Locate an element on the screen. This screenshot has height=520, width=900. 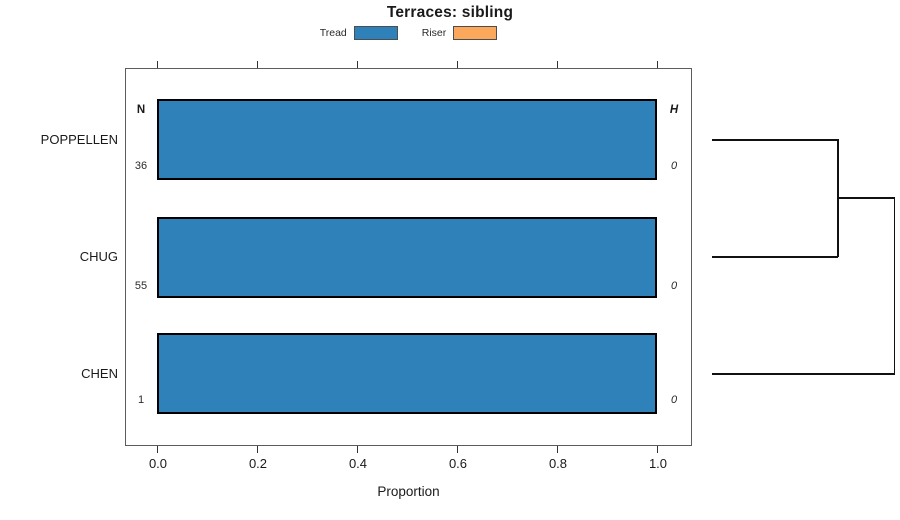
dendrogram-branch-poppellen is located at coordinates (775, 140).